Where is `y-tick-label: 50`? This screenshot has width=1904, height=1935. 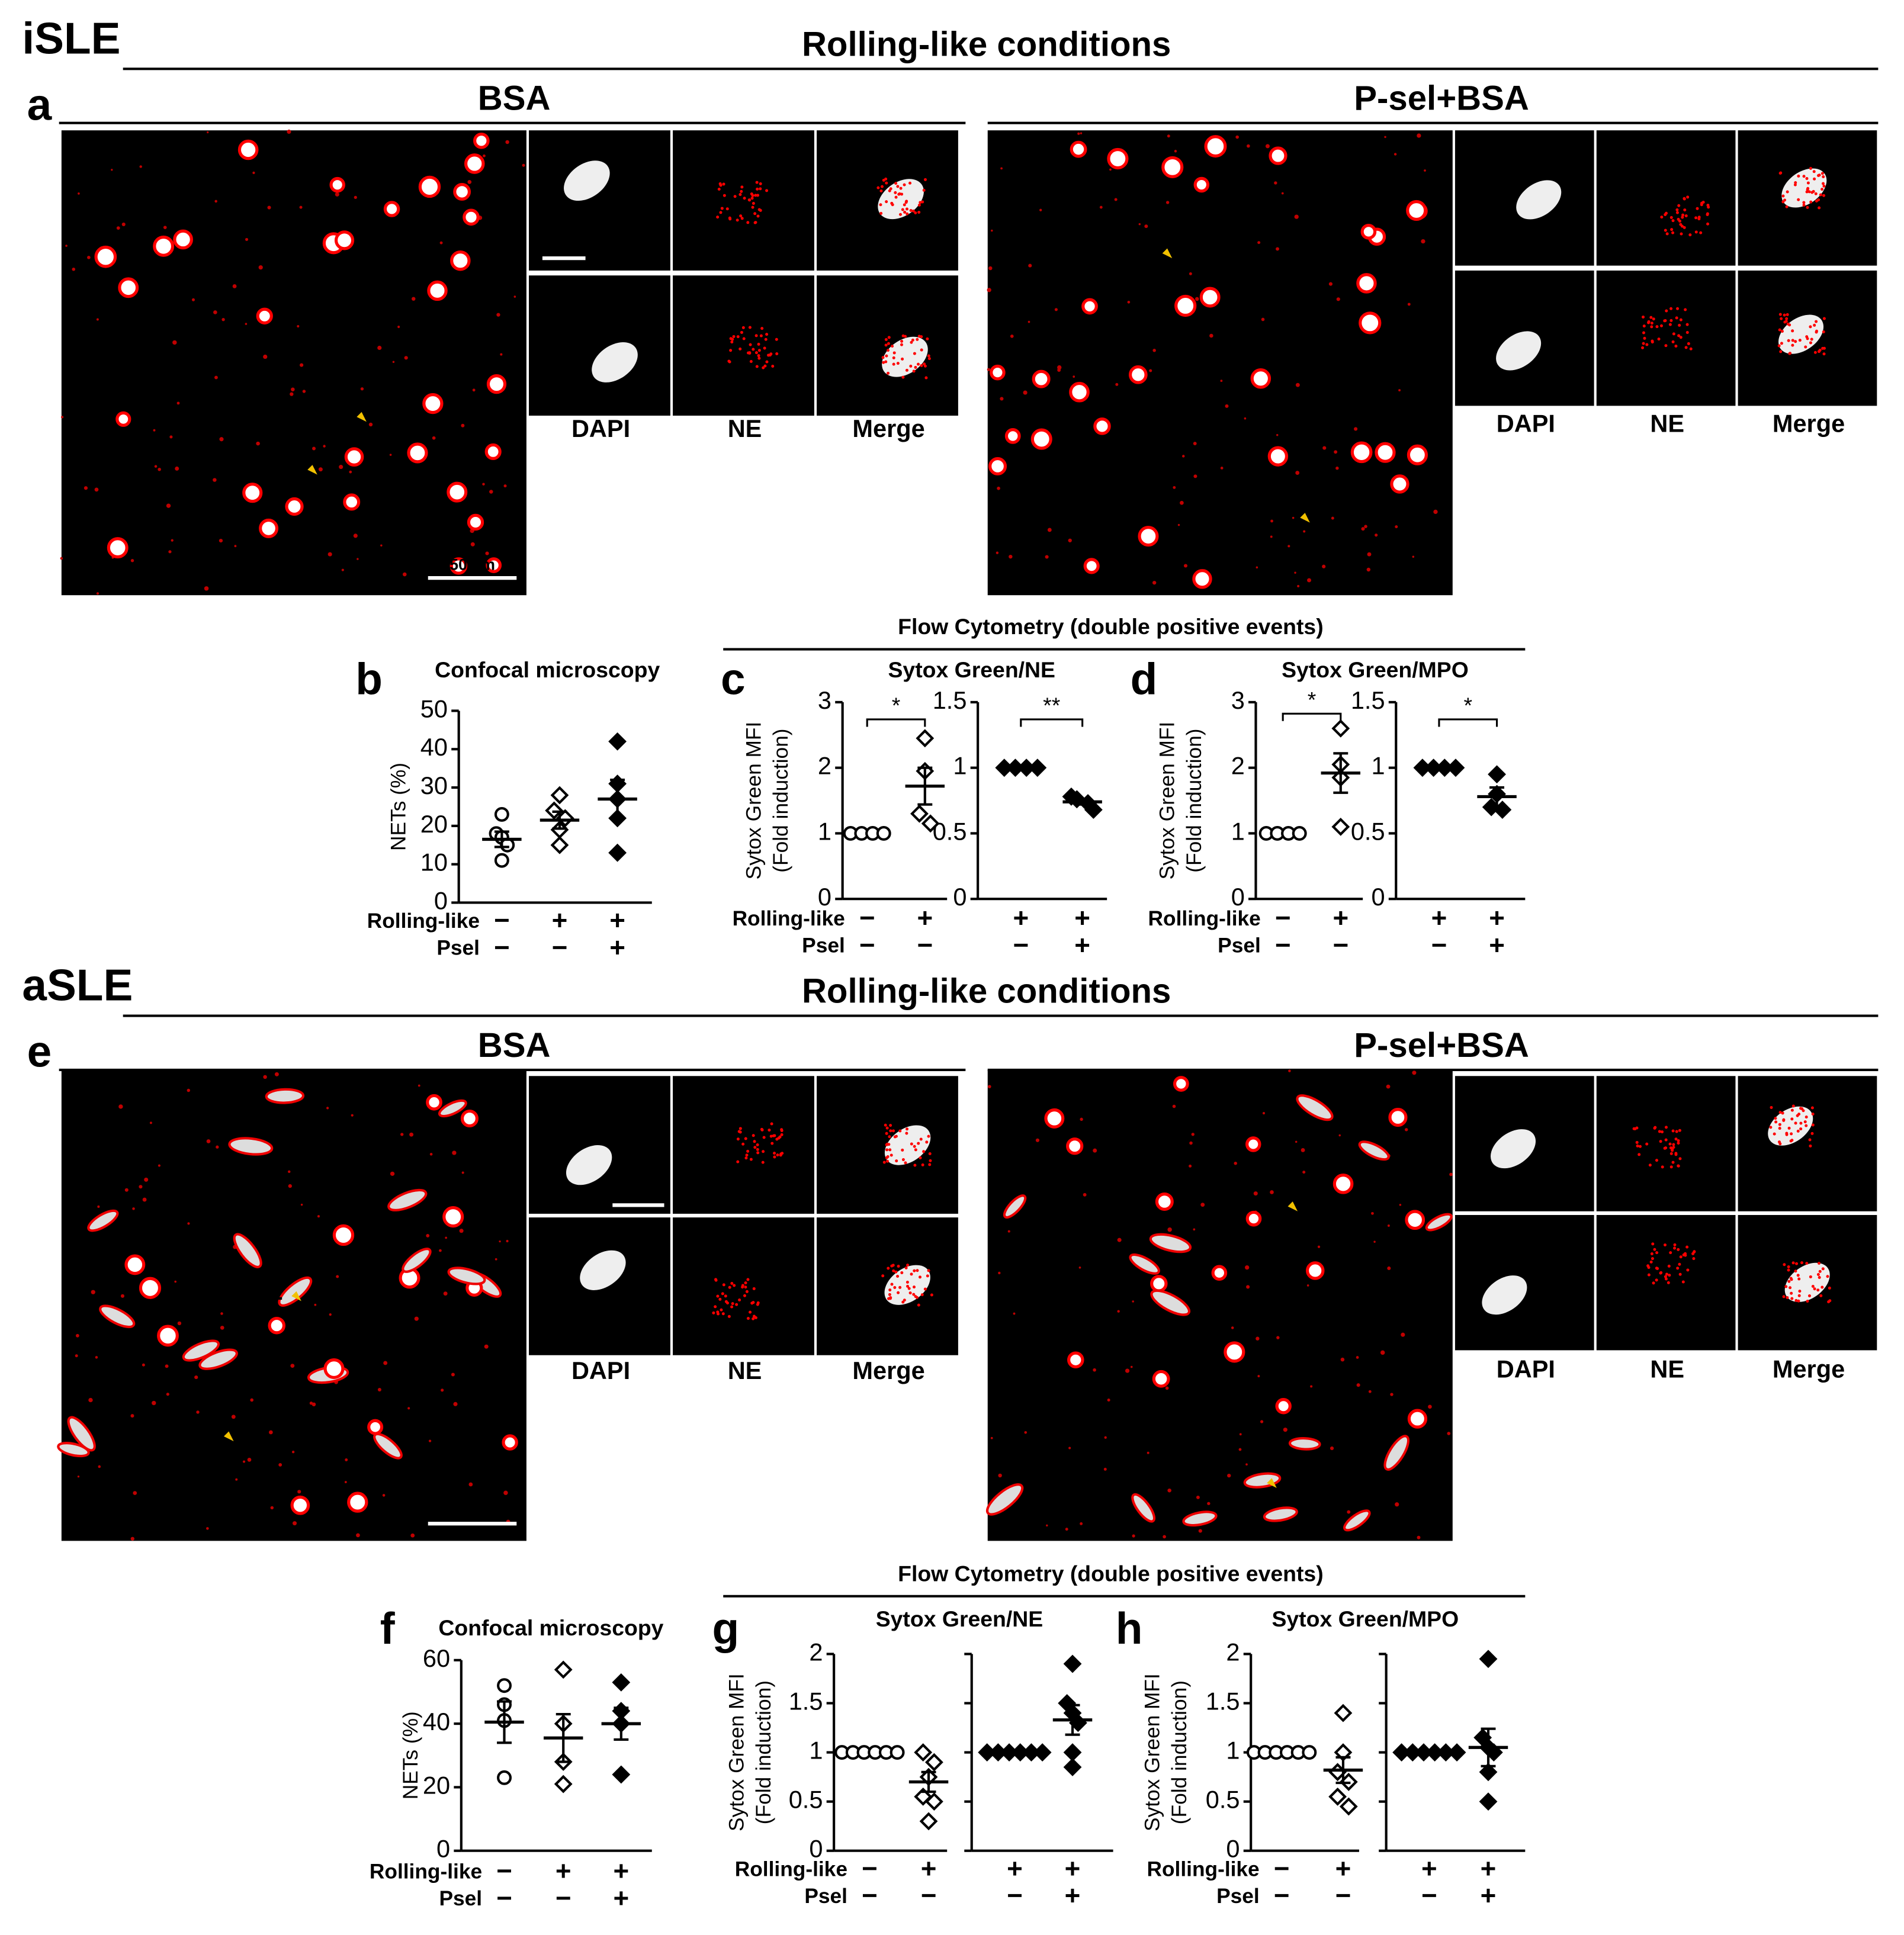 y-tick-label: 50 is located at coordinates (434, 708).